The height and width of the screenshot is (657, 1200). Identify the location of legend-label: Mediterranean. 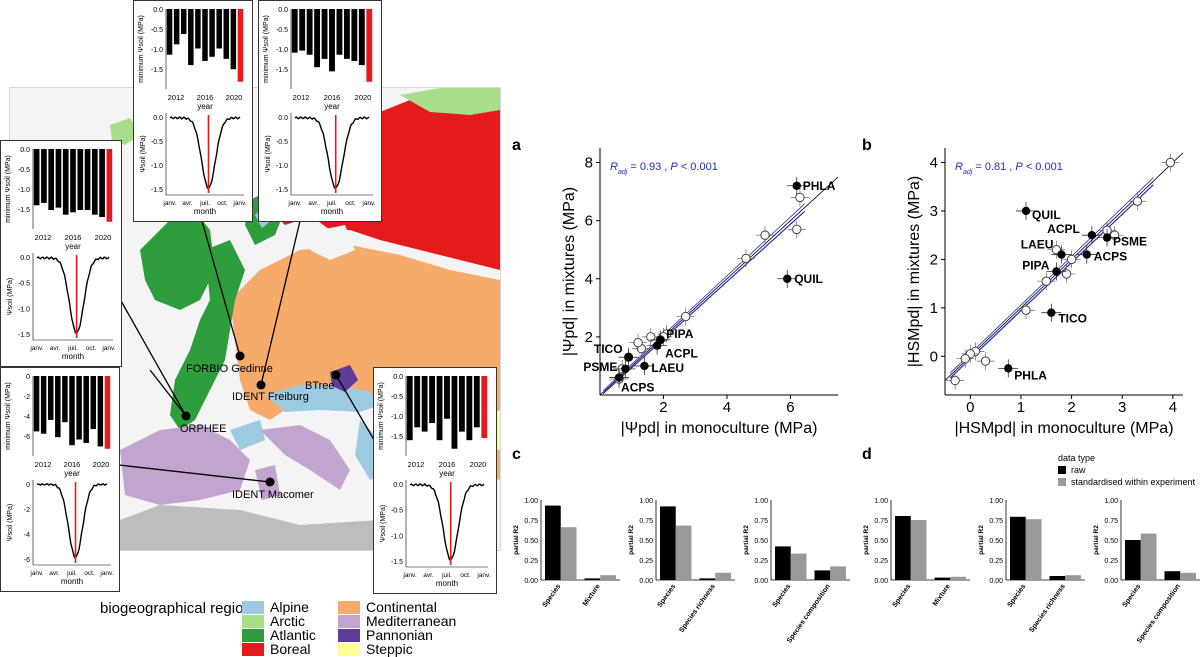
(411, 621).